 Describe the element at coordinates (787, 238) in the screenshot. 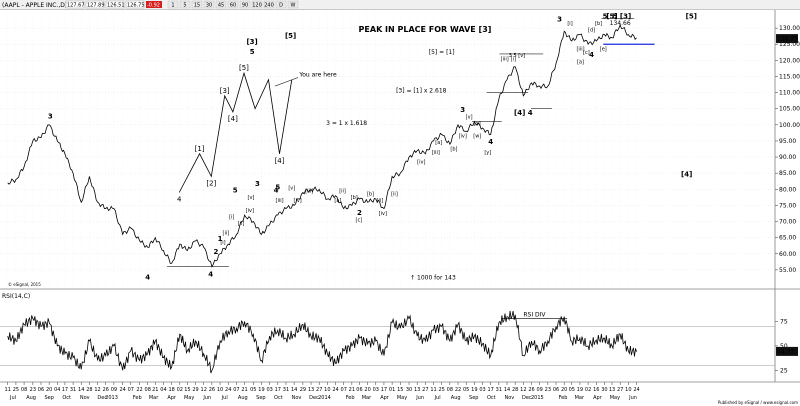

I see `price-tick-label: 65.00` at that location.